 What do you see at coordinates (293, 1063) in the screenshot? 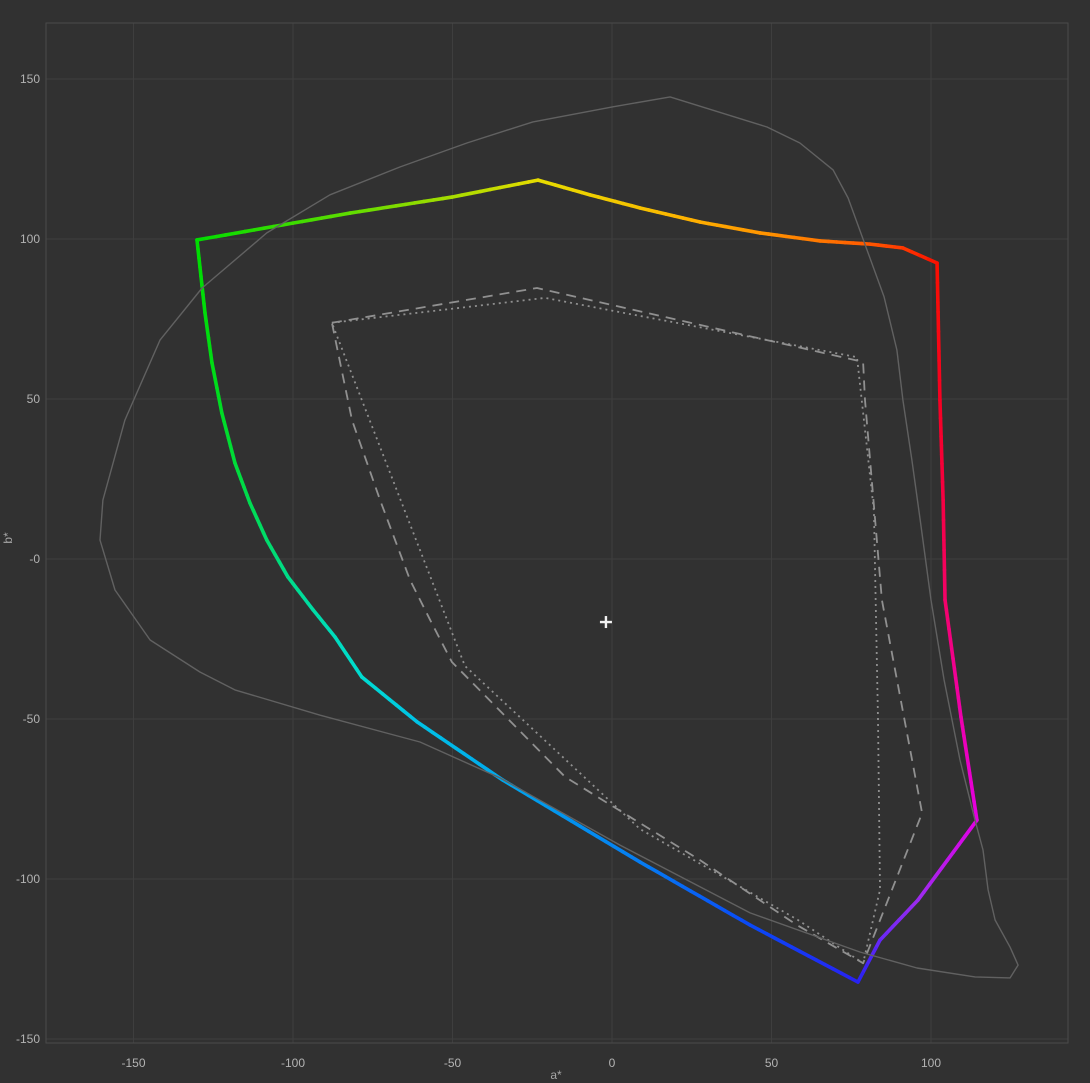
I see `x-tick-label: -100` at bounding box center [293, 1063].